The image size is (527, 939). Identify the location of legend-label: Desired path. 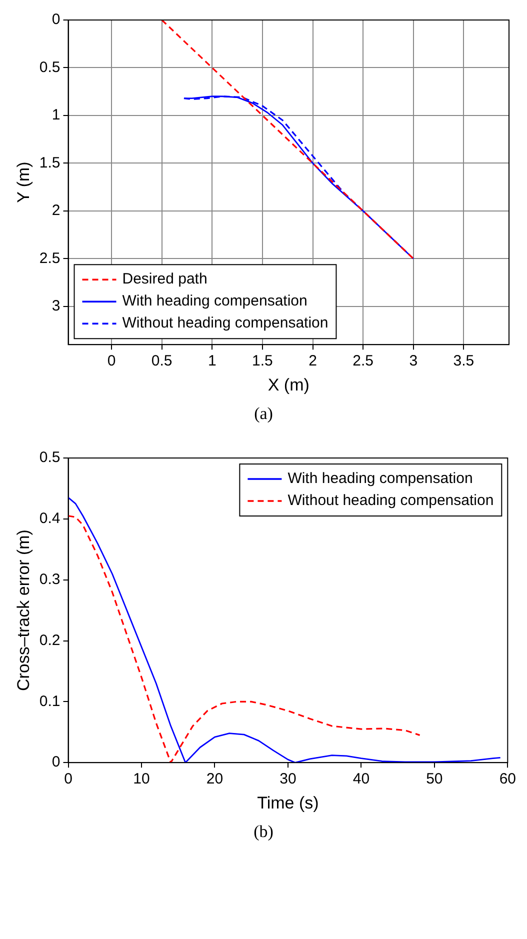
(165, 279).